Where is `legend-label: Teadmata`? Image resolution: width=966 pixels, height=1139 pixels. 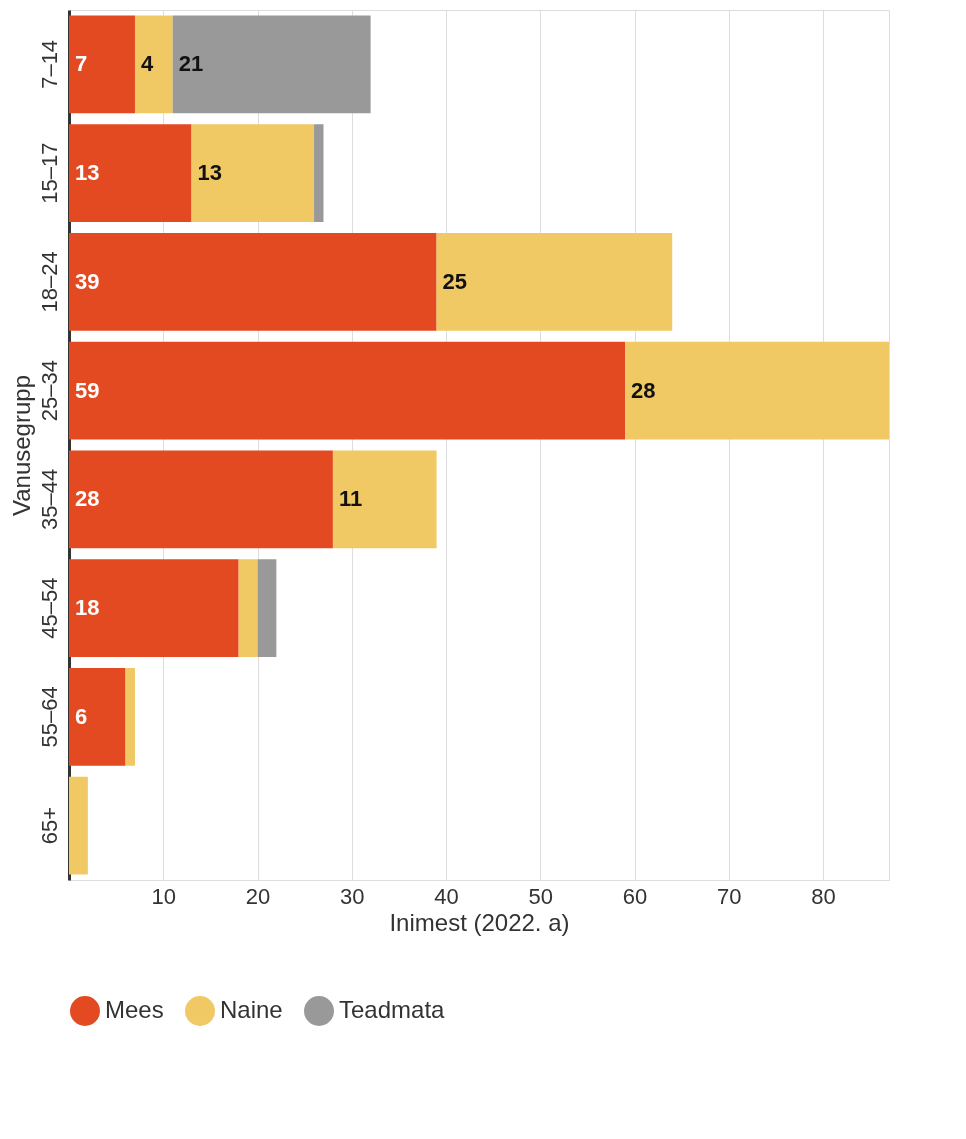
legend-label: Teadmata is located at coordinates (392, 1009).